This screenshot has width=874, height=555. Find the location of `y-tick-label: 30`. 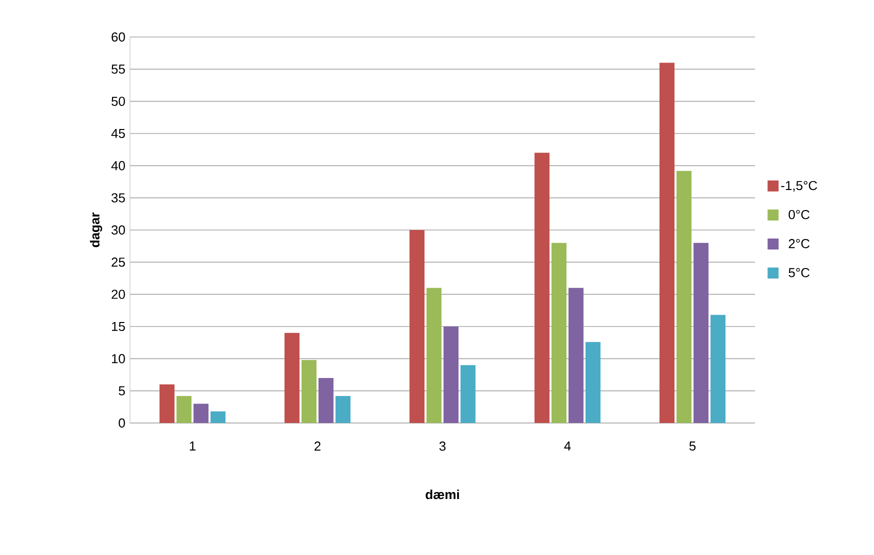

y-tick-label: 30 is located at coordinates (118, 230).